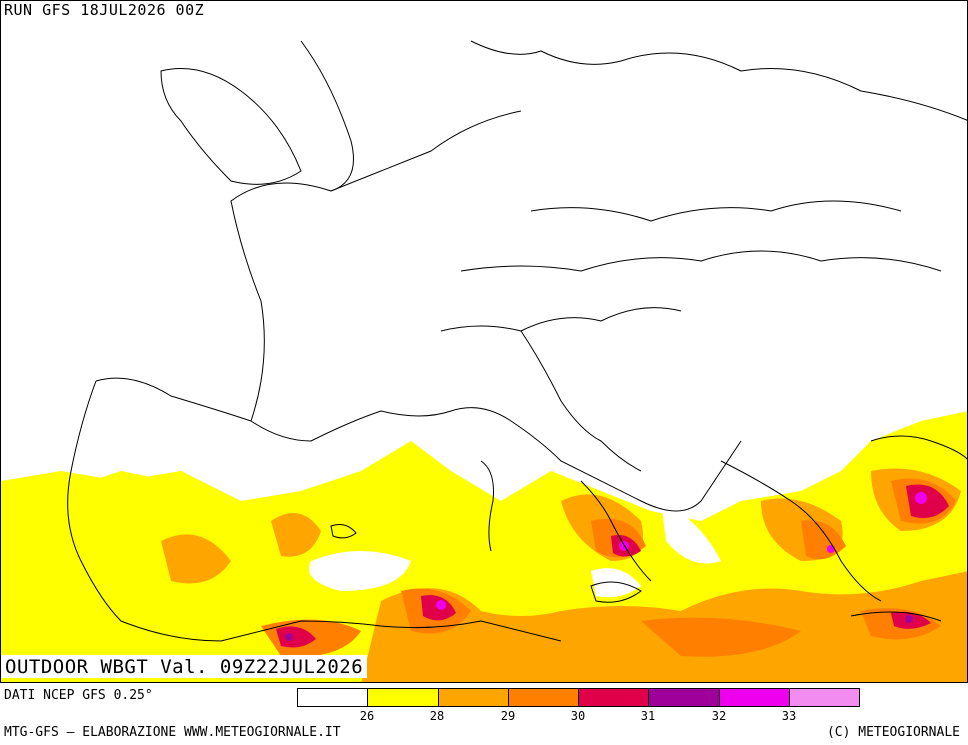 The height and width of the screenshot is (745, 968). I want to click on legend-tick: 31, so click(648, 716).